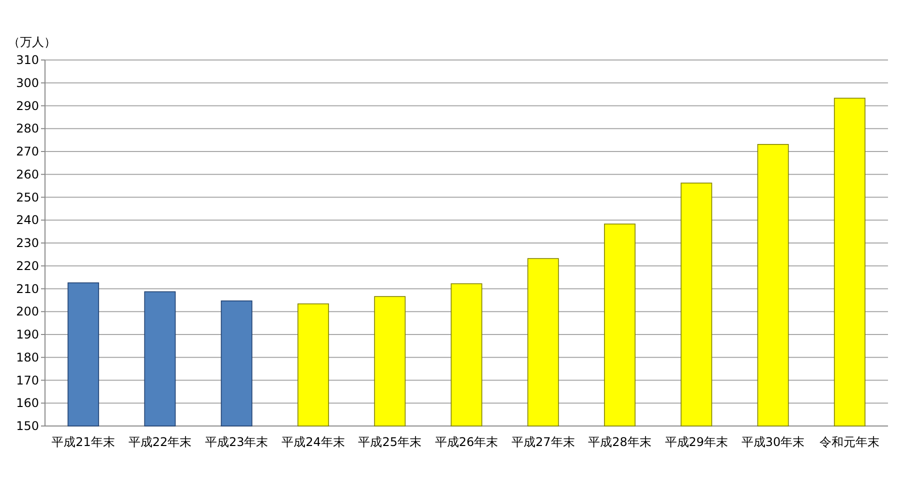 The image size is (899, 499). I want to click on y-tick-label: 180, so click(27, 357).